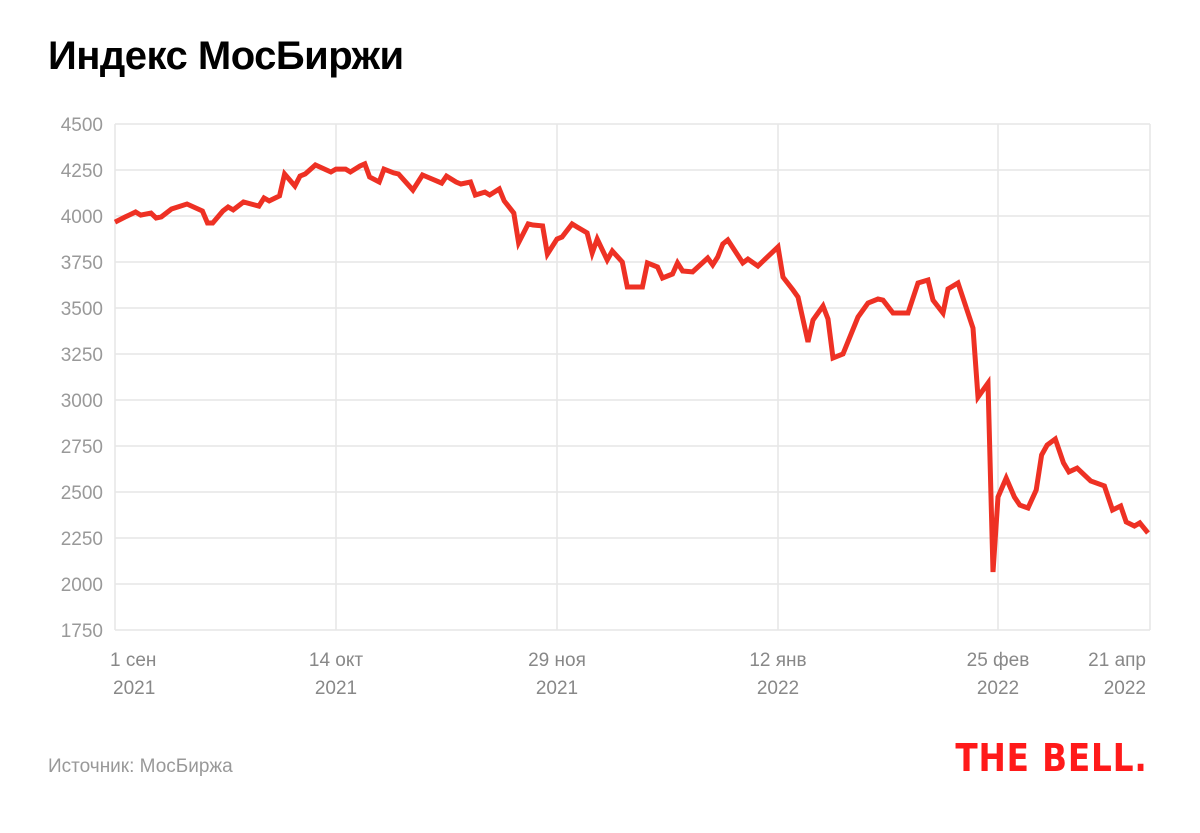 The image size is (1200, 833). I want to click on y-tick-label: 3750, so click(82, 263).